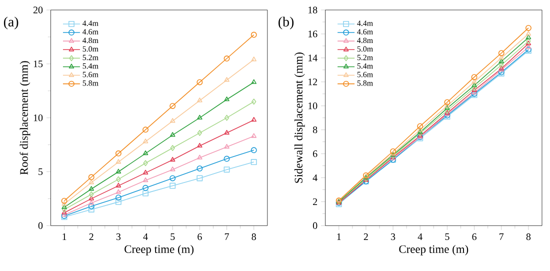 The height and width of the screenshot is (271, 550). What do you see at coordinates (38, 64) in the screenshot?
I see `y-tick-label: 15` at bounding box center [38, 64].